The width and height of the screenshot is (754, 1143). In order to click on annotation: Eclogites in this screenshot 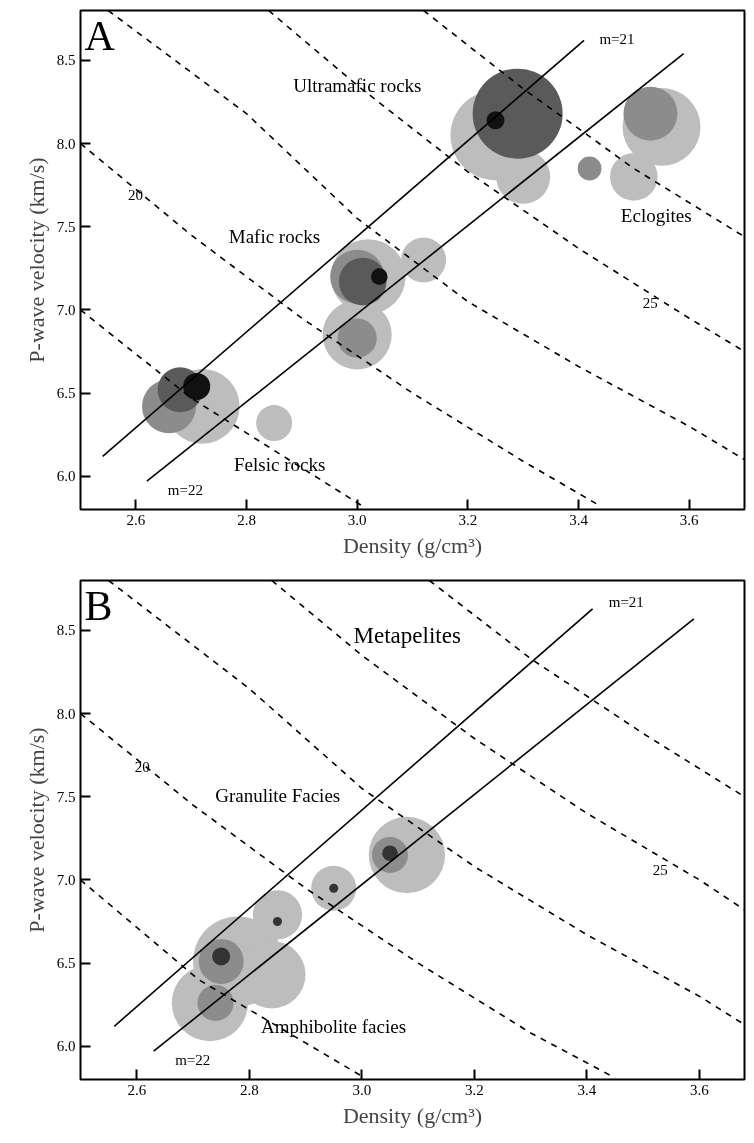, I will do `click(656, 215)`.